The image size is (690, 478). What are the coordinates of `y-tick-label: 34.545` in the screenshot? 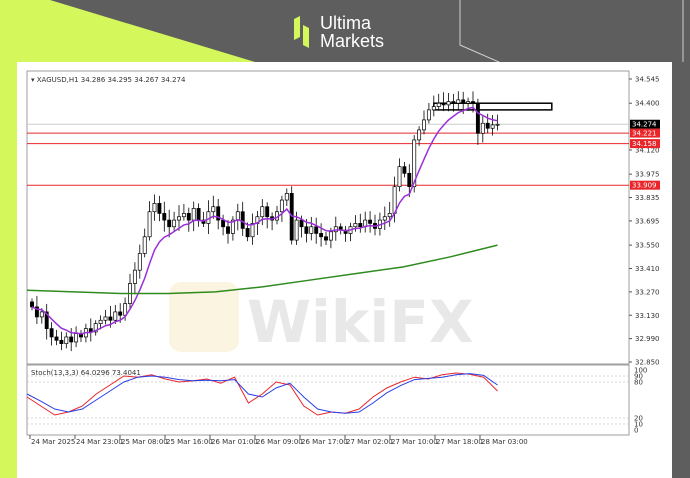 It's located at (647, 80).